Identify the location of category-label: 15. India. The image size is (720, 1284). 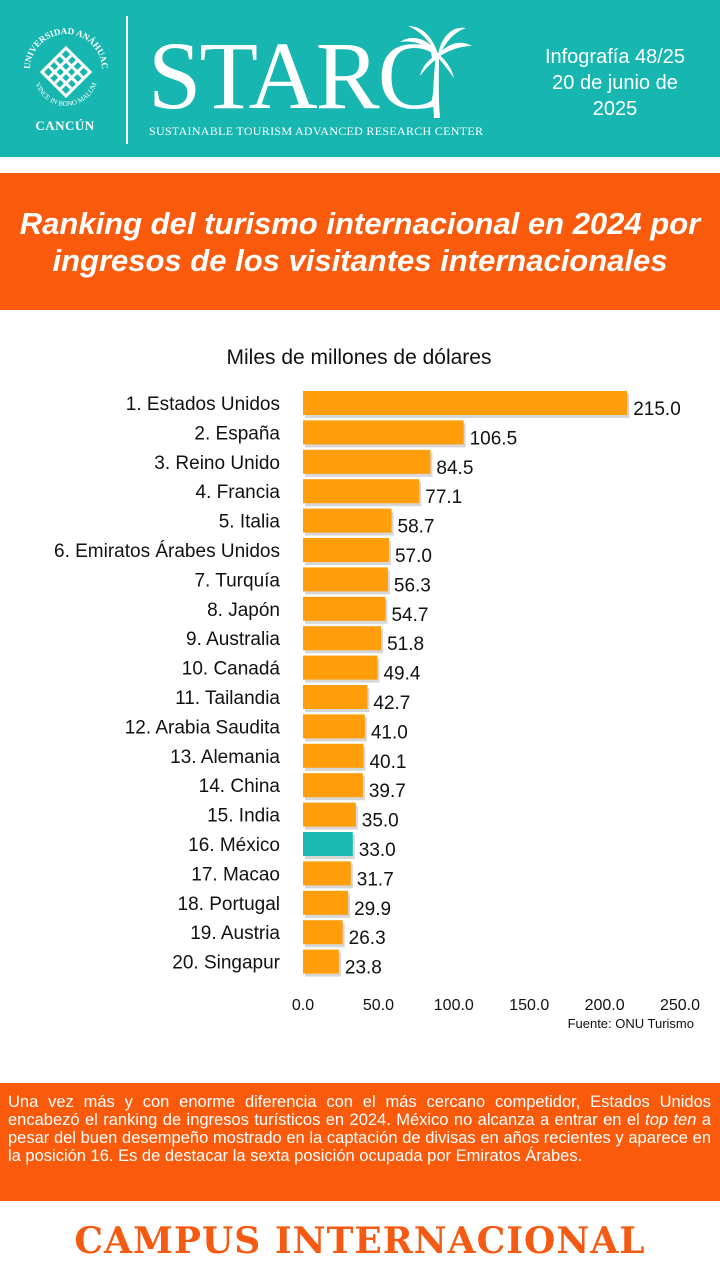
(243, 816).